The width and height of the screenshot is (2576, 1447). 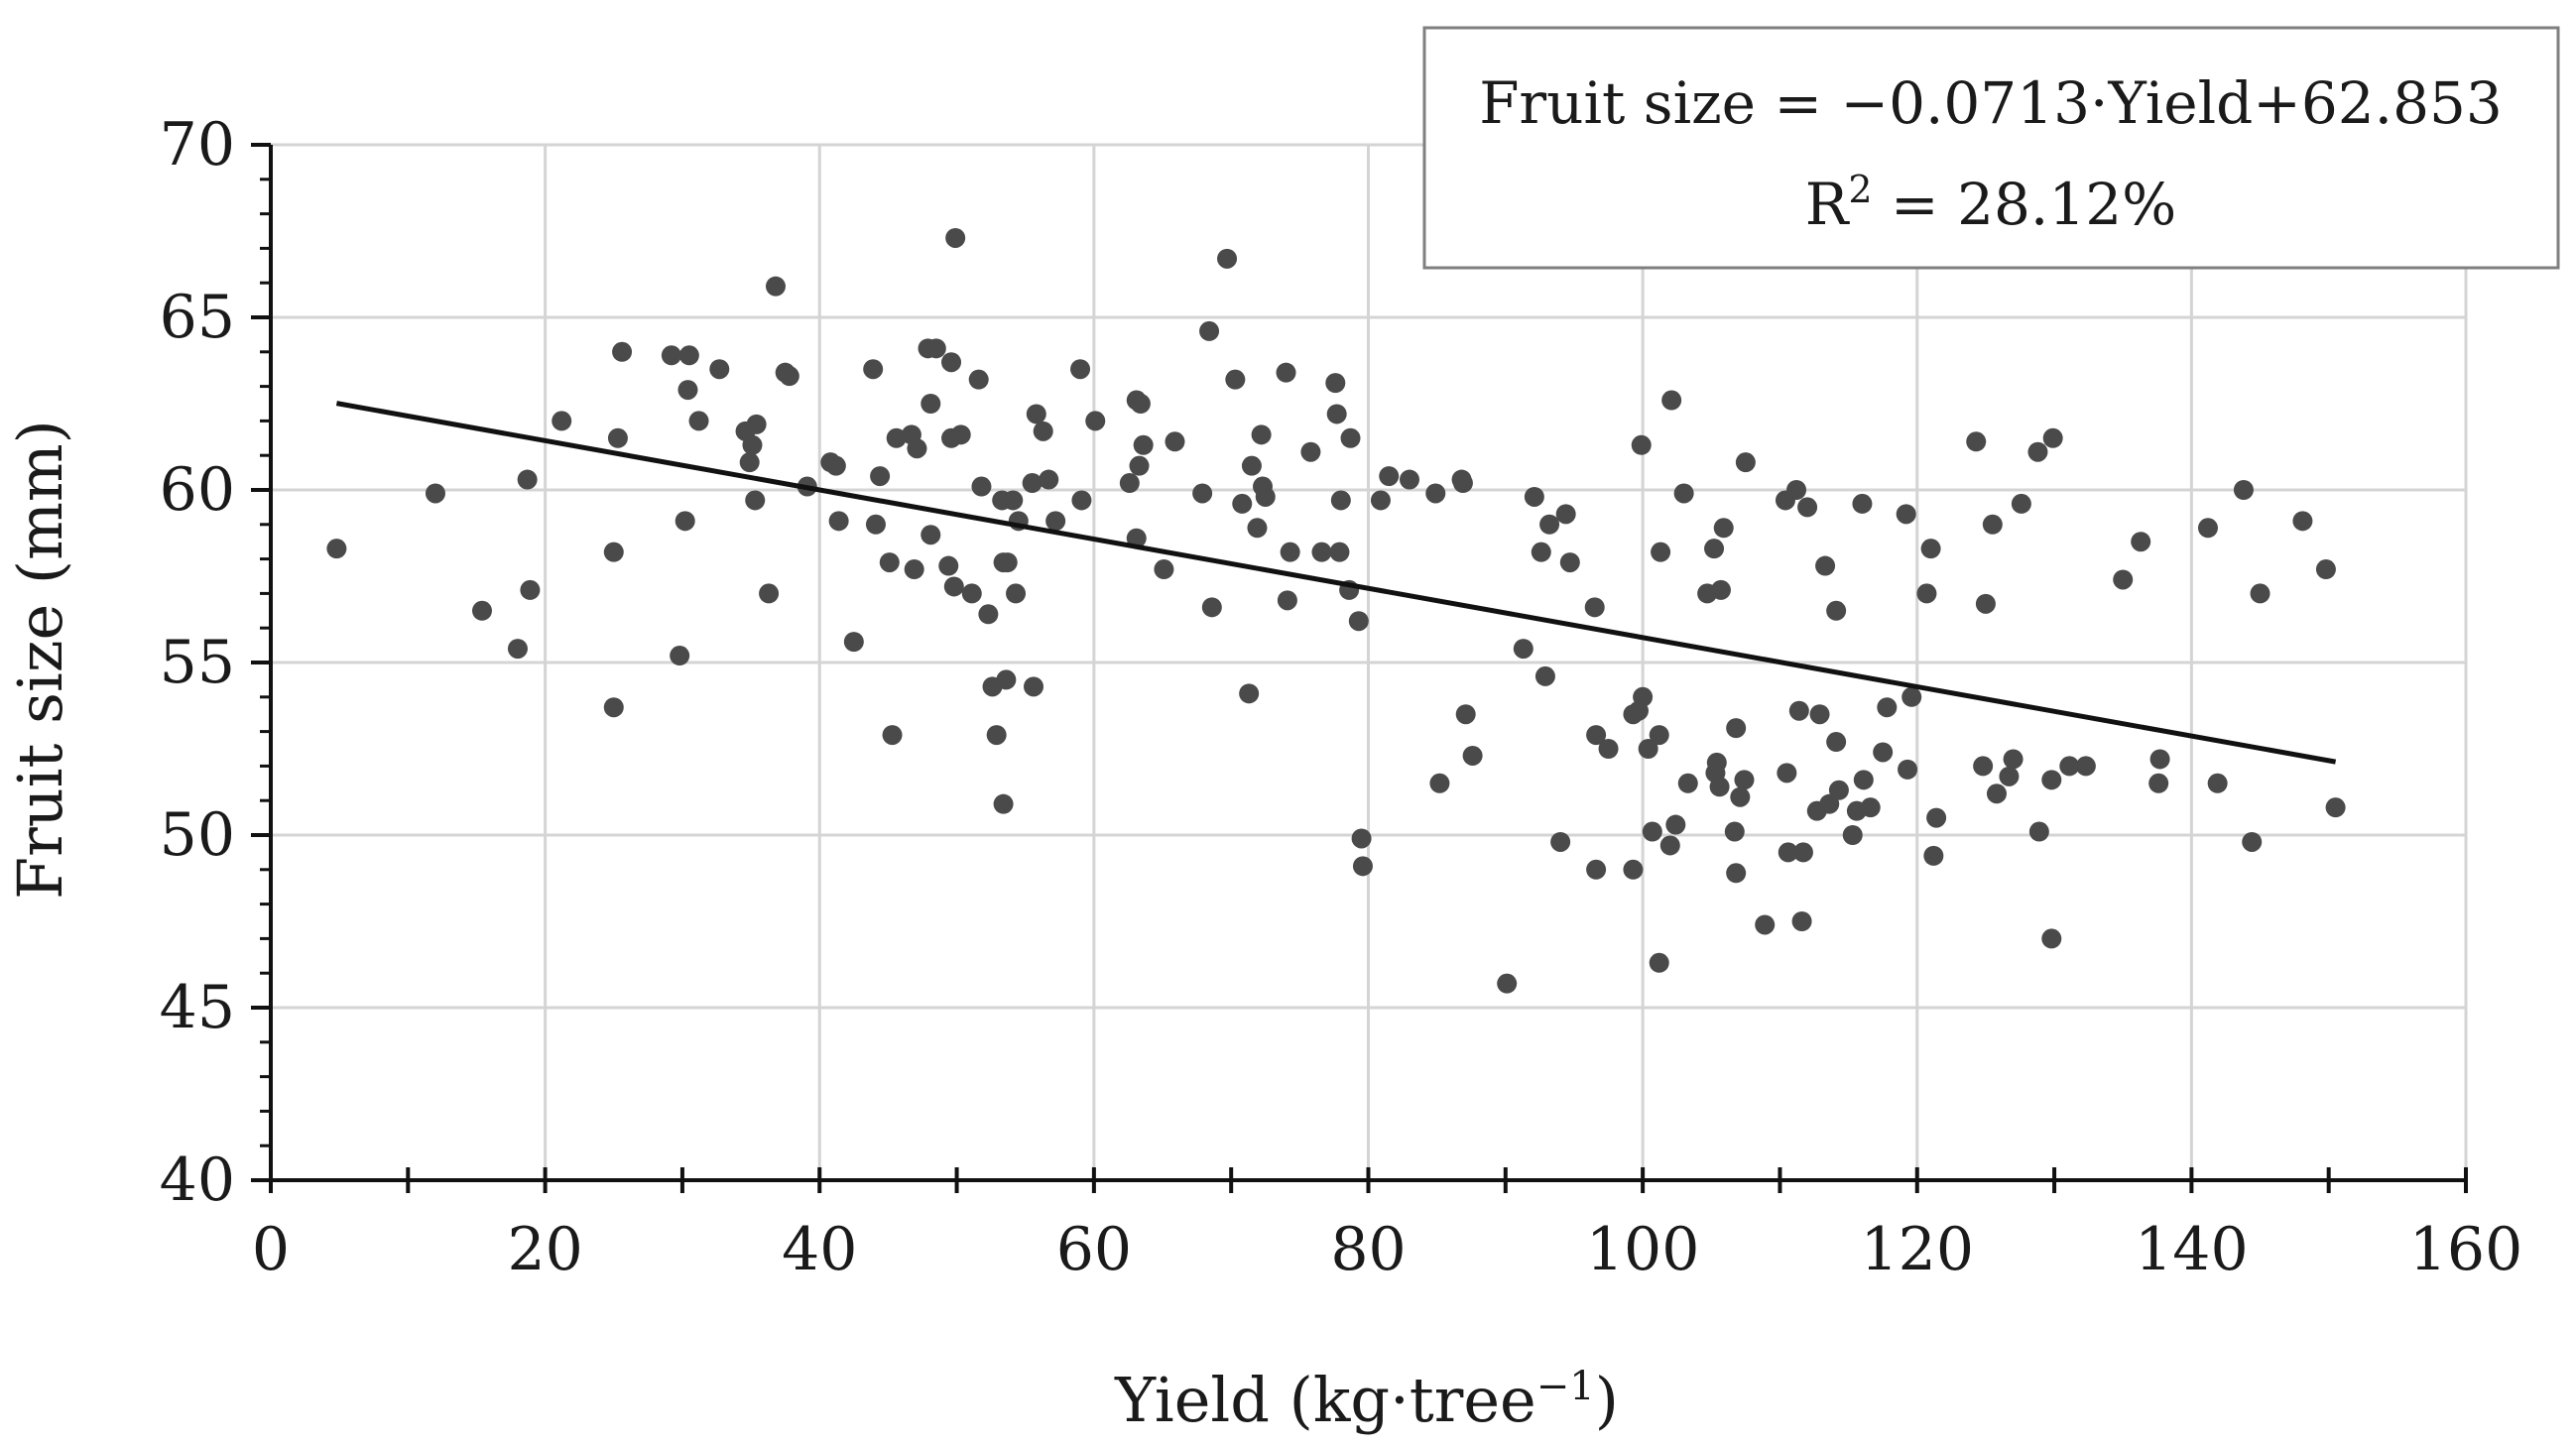 What do you see at coordinates (2466, 1249) in the screenshot?
I see `x-tick-label-160: 160` at bounding box center [2466, 1249].